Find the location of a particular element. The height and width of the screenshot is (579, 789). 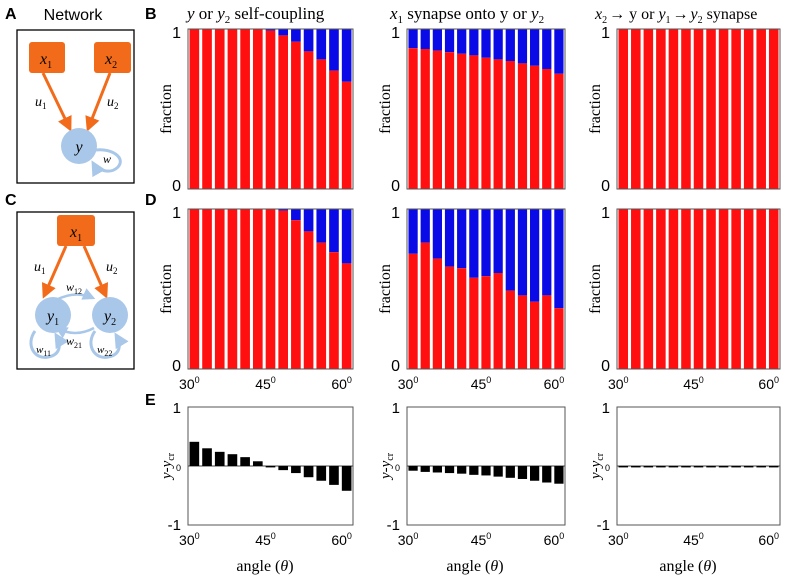

svg-text: w11 is located at coordinates (43, 351).